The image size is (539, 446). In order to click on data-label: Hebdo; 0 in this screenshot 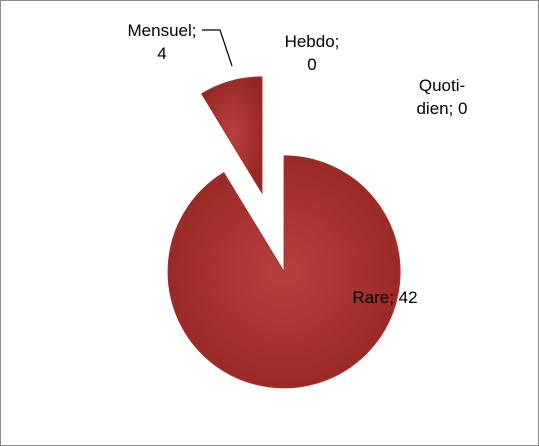, I will do `click(312, 53)`.